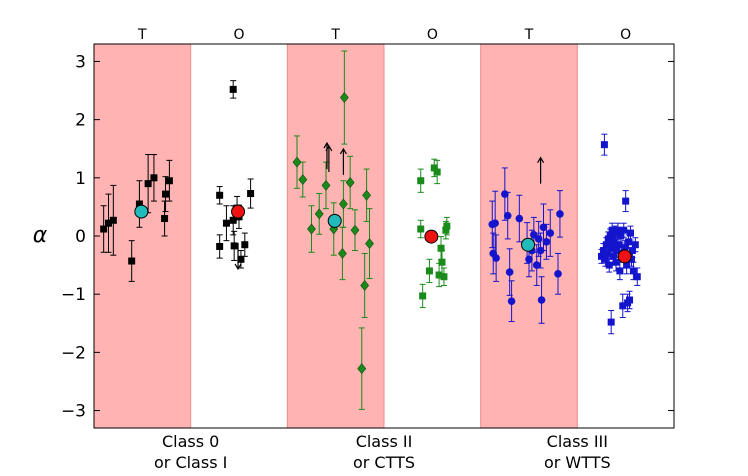 This screenshot has width=748, height=476. I want to click on y-tick-label: 3, so click(80, 62).